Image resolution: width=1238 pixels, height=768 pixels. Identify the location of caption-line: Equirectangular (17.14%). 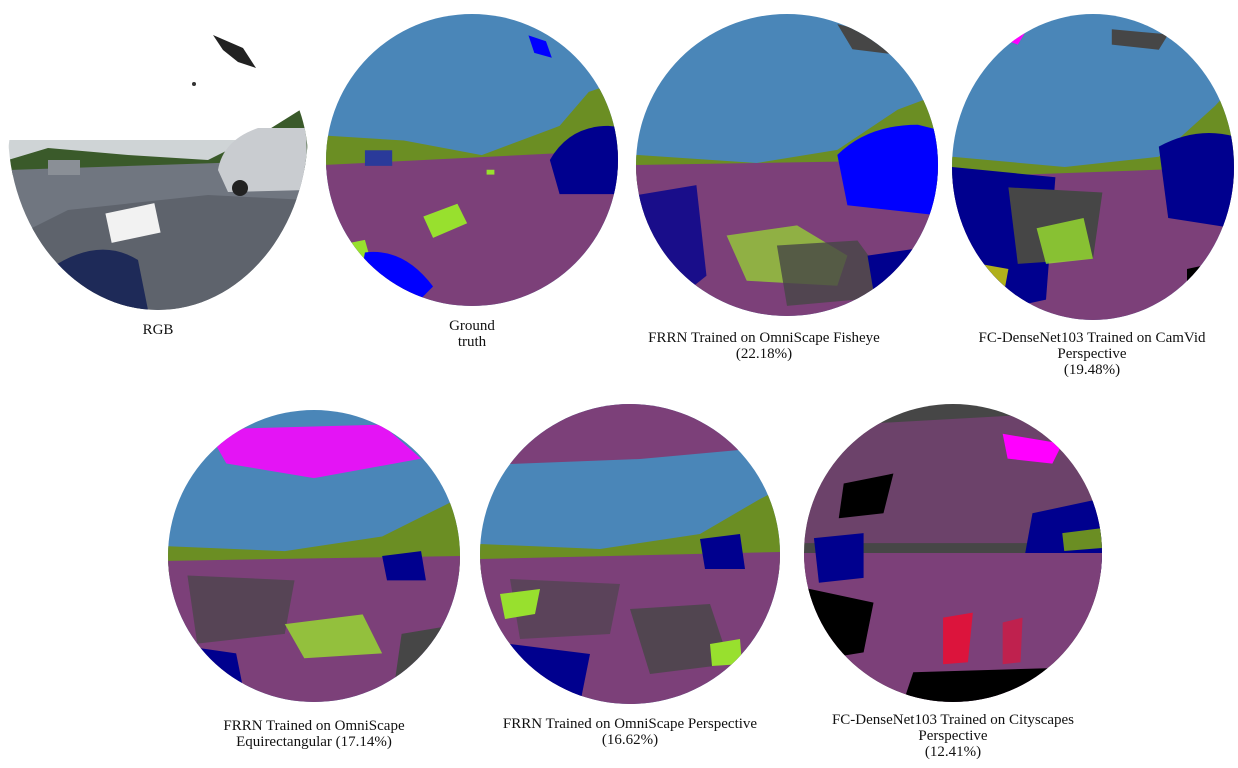
(314, 742).